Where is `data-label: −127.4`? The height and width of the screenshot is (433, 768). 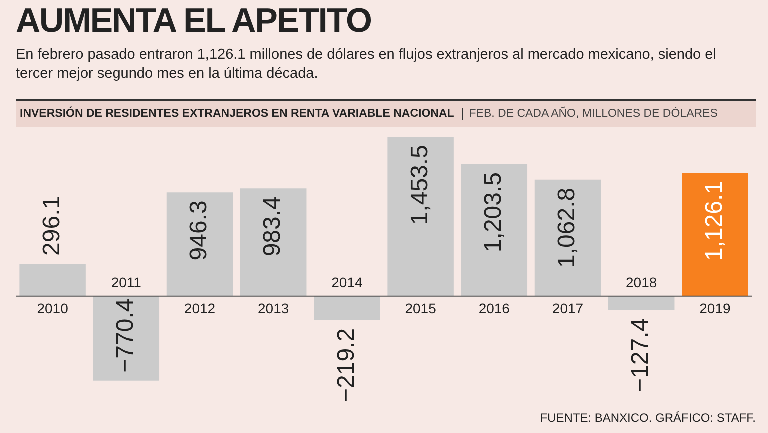
data-label: −127.4 is located at coordinates (640, 355).